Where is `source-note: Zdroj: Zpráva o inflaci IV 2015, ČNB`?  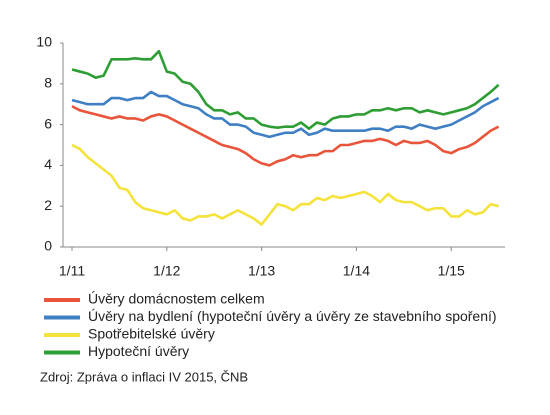 source-note: Zdroj: Zpráva o inflaci IV 2015, ČNB is located at coordinates (144, 376).